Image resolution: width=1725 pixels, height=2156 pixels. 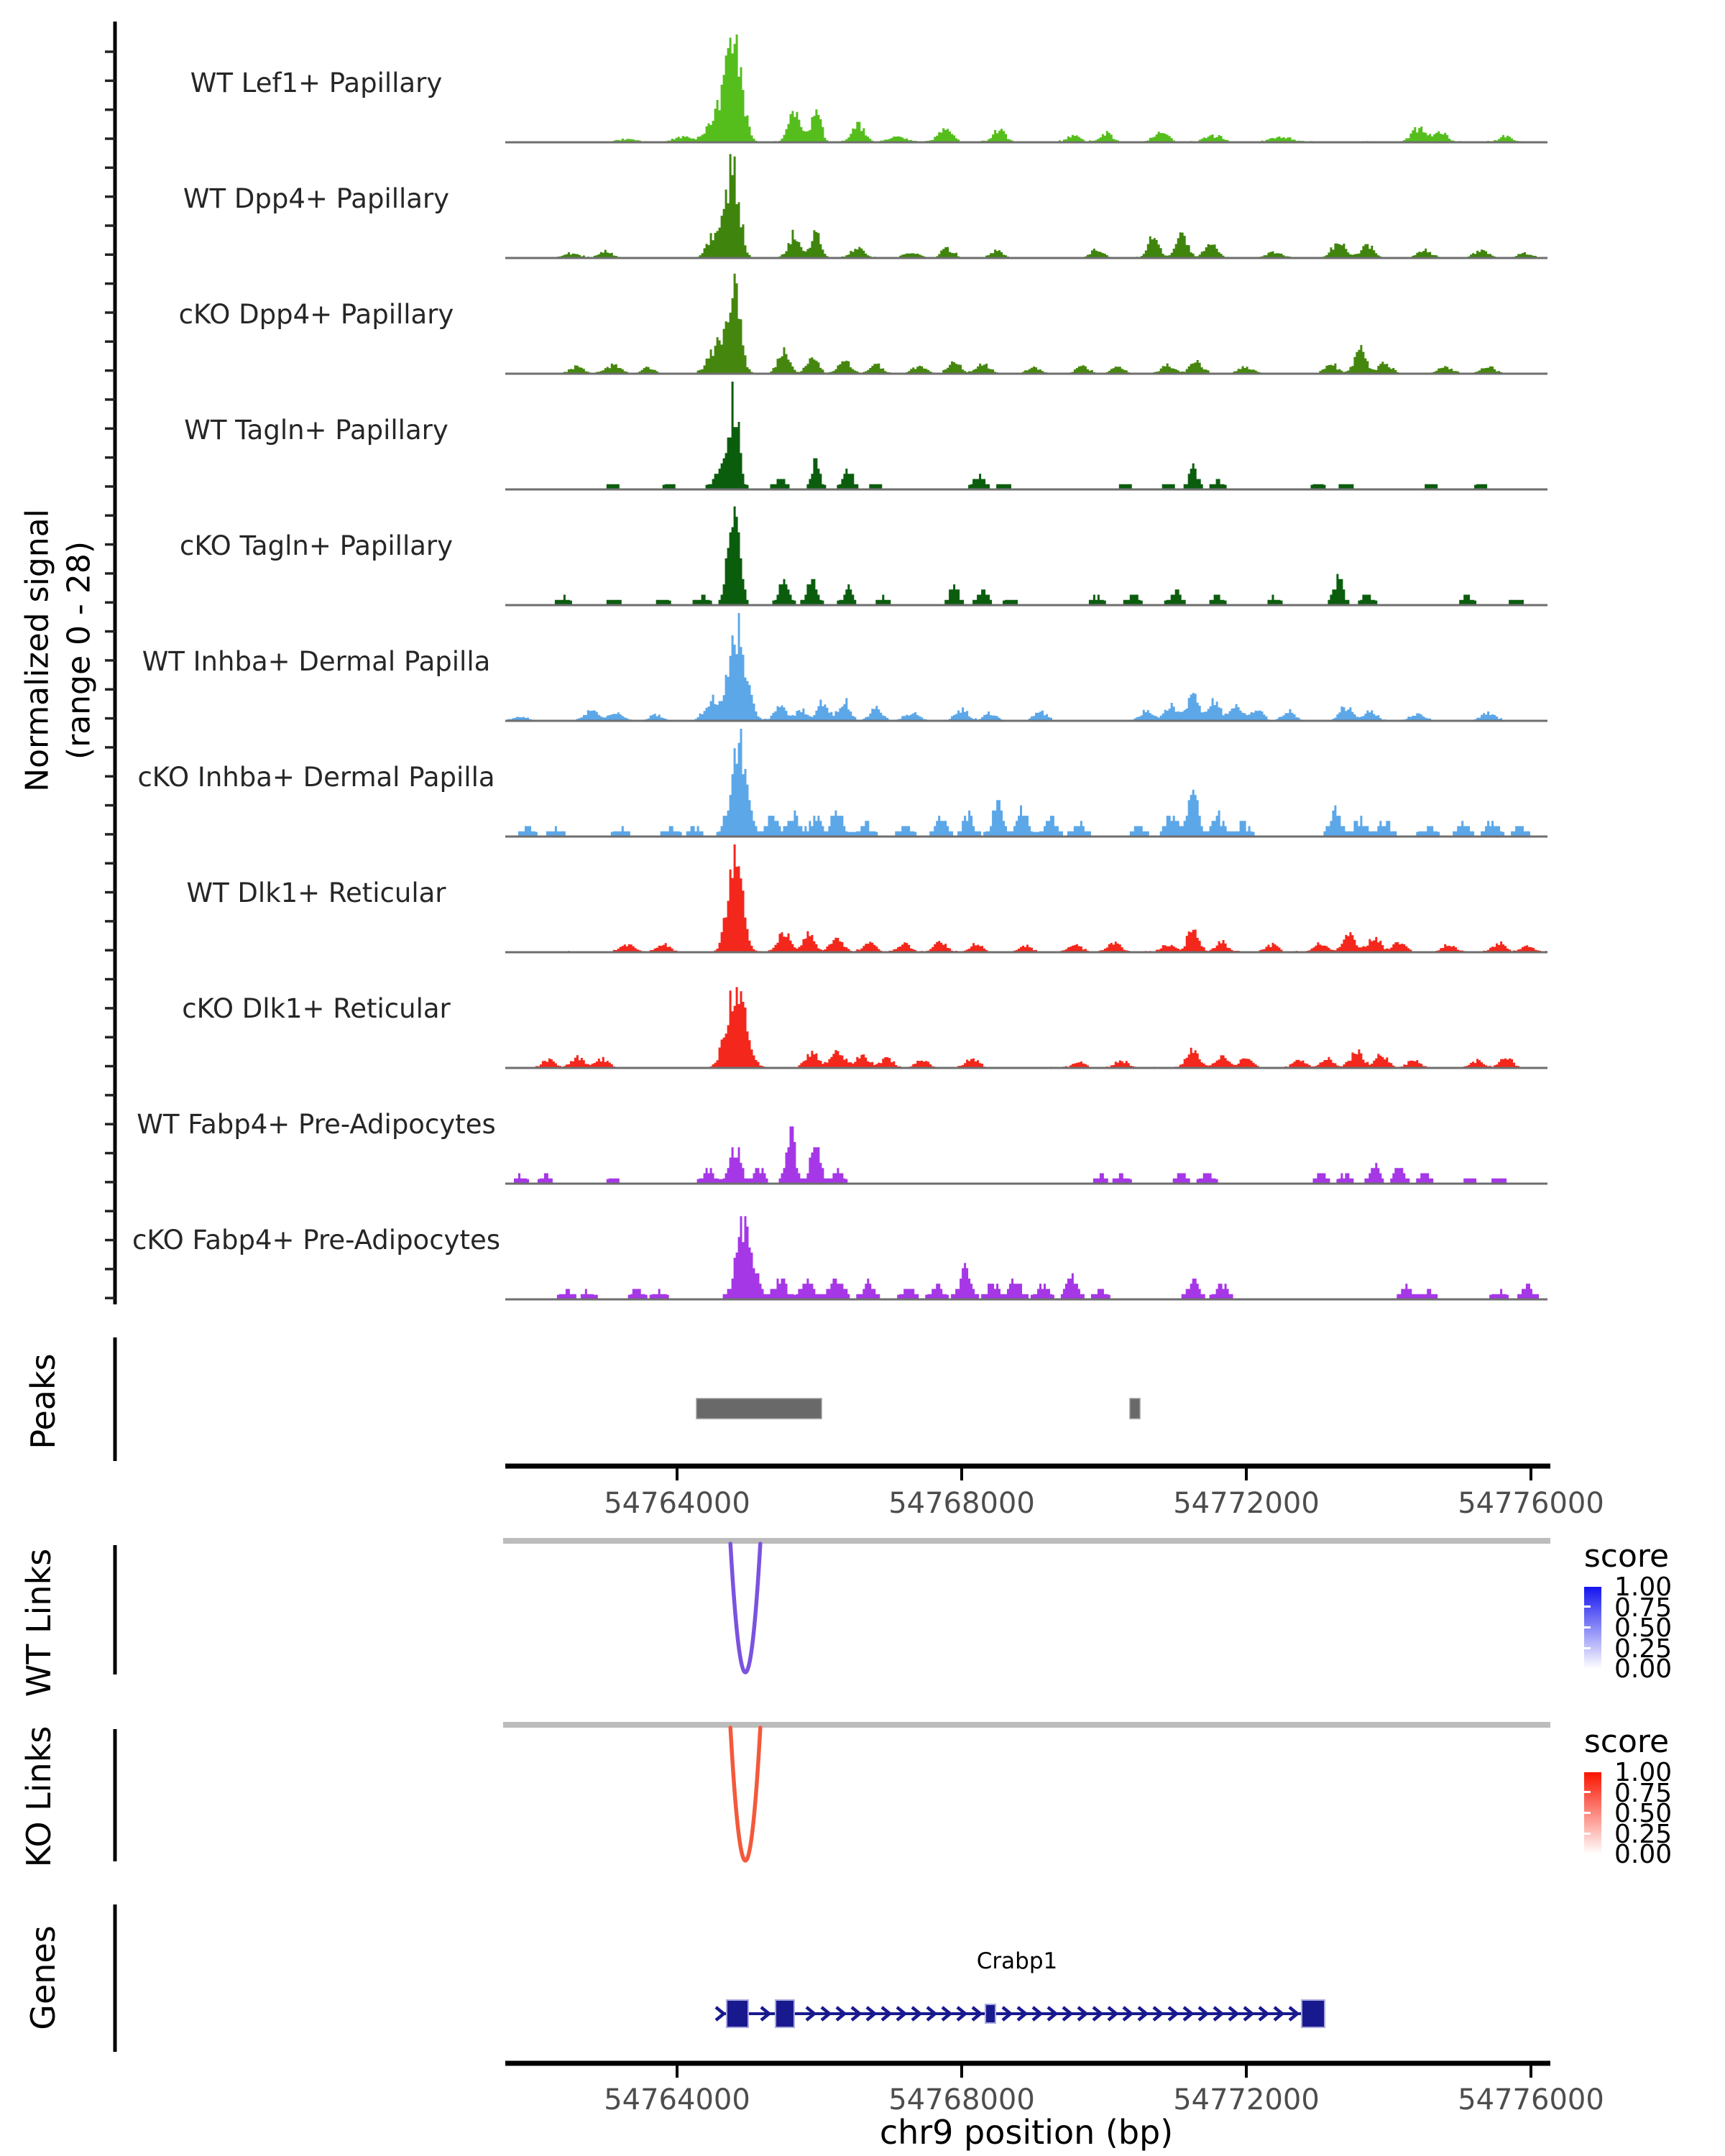 What do you see at coordinates (1643, 1587) in the screenshot?
I see `wt-score-legend-value: 1.00` at bounding box center [1643, 1587].